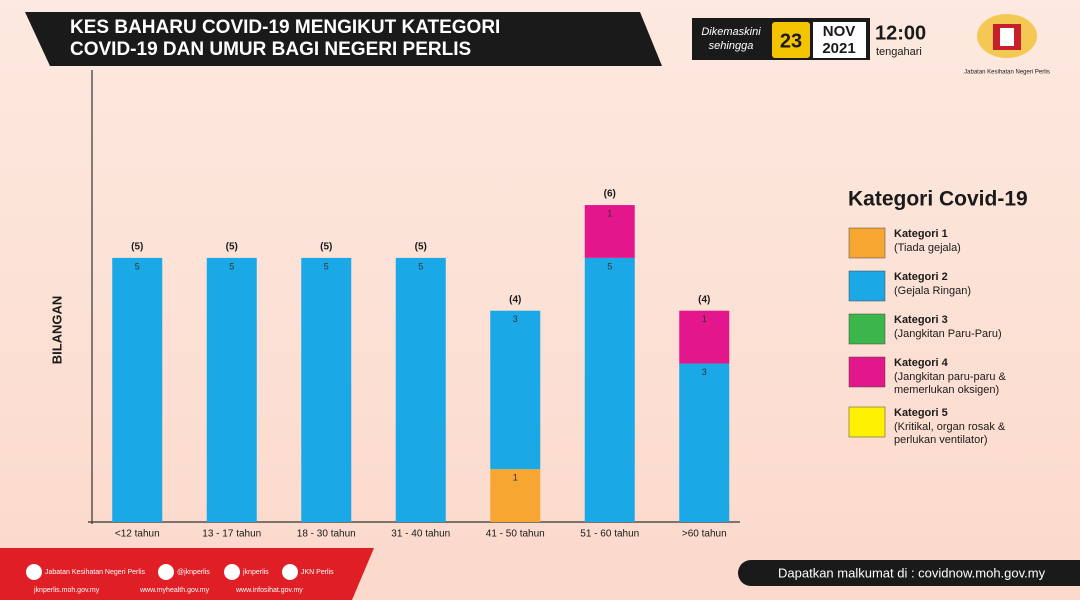 The width and height of the screenshot is (1080, 600). What do you see at coordinates (704, 534) in the screenshot?
I see `x-tick-label: >60 tahun` at bounding box center [704, 534].